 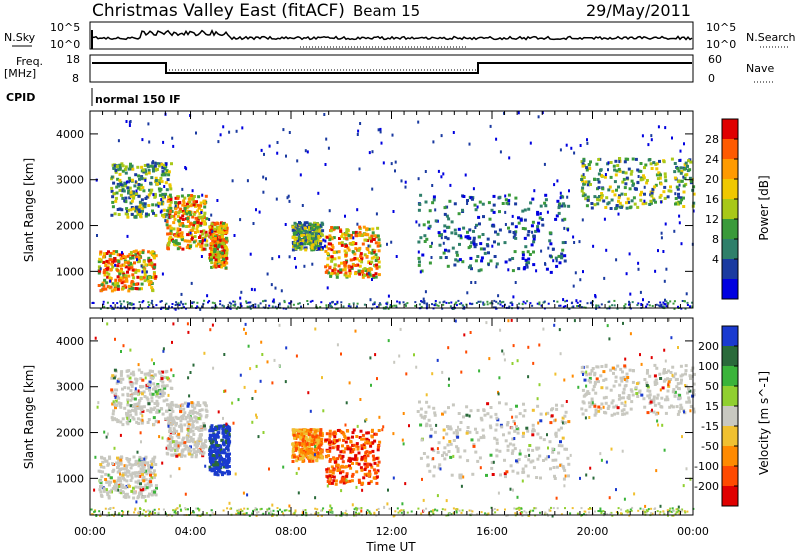 I want to click on colorbar-segment, so click(x=730, y=189).